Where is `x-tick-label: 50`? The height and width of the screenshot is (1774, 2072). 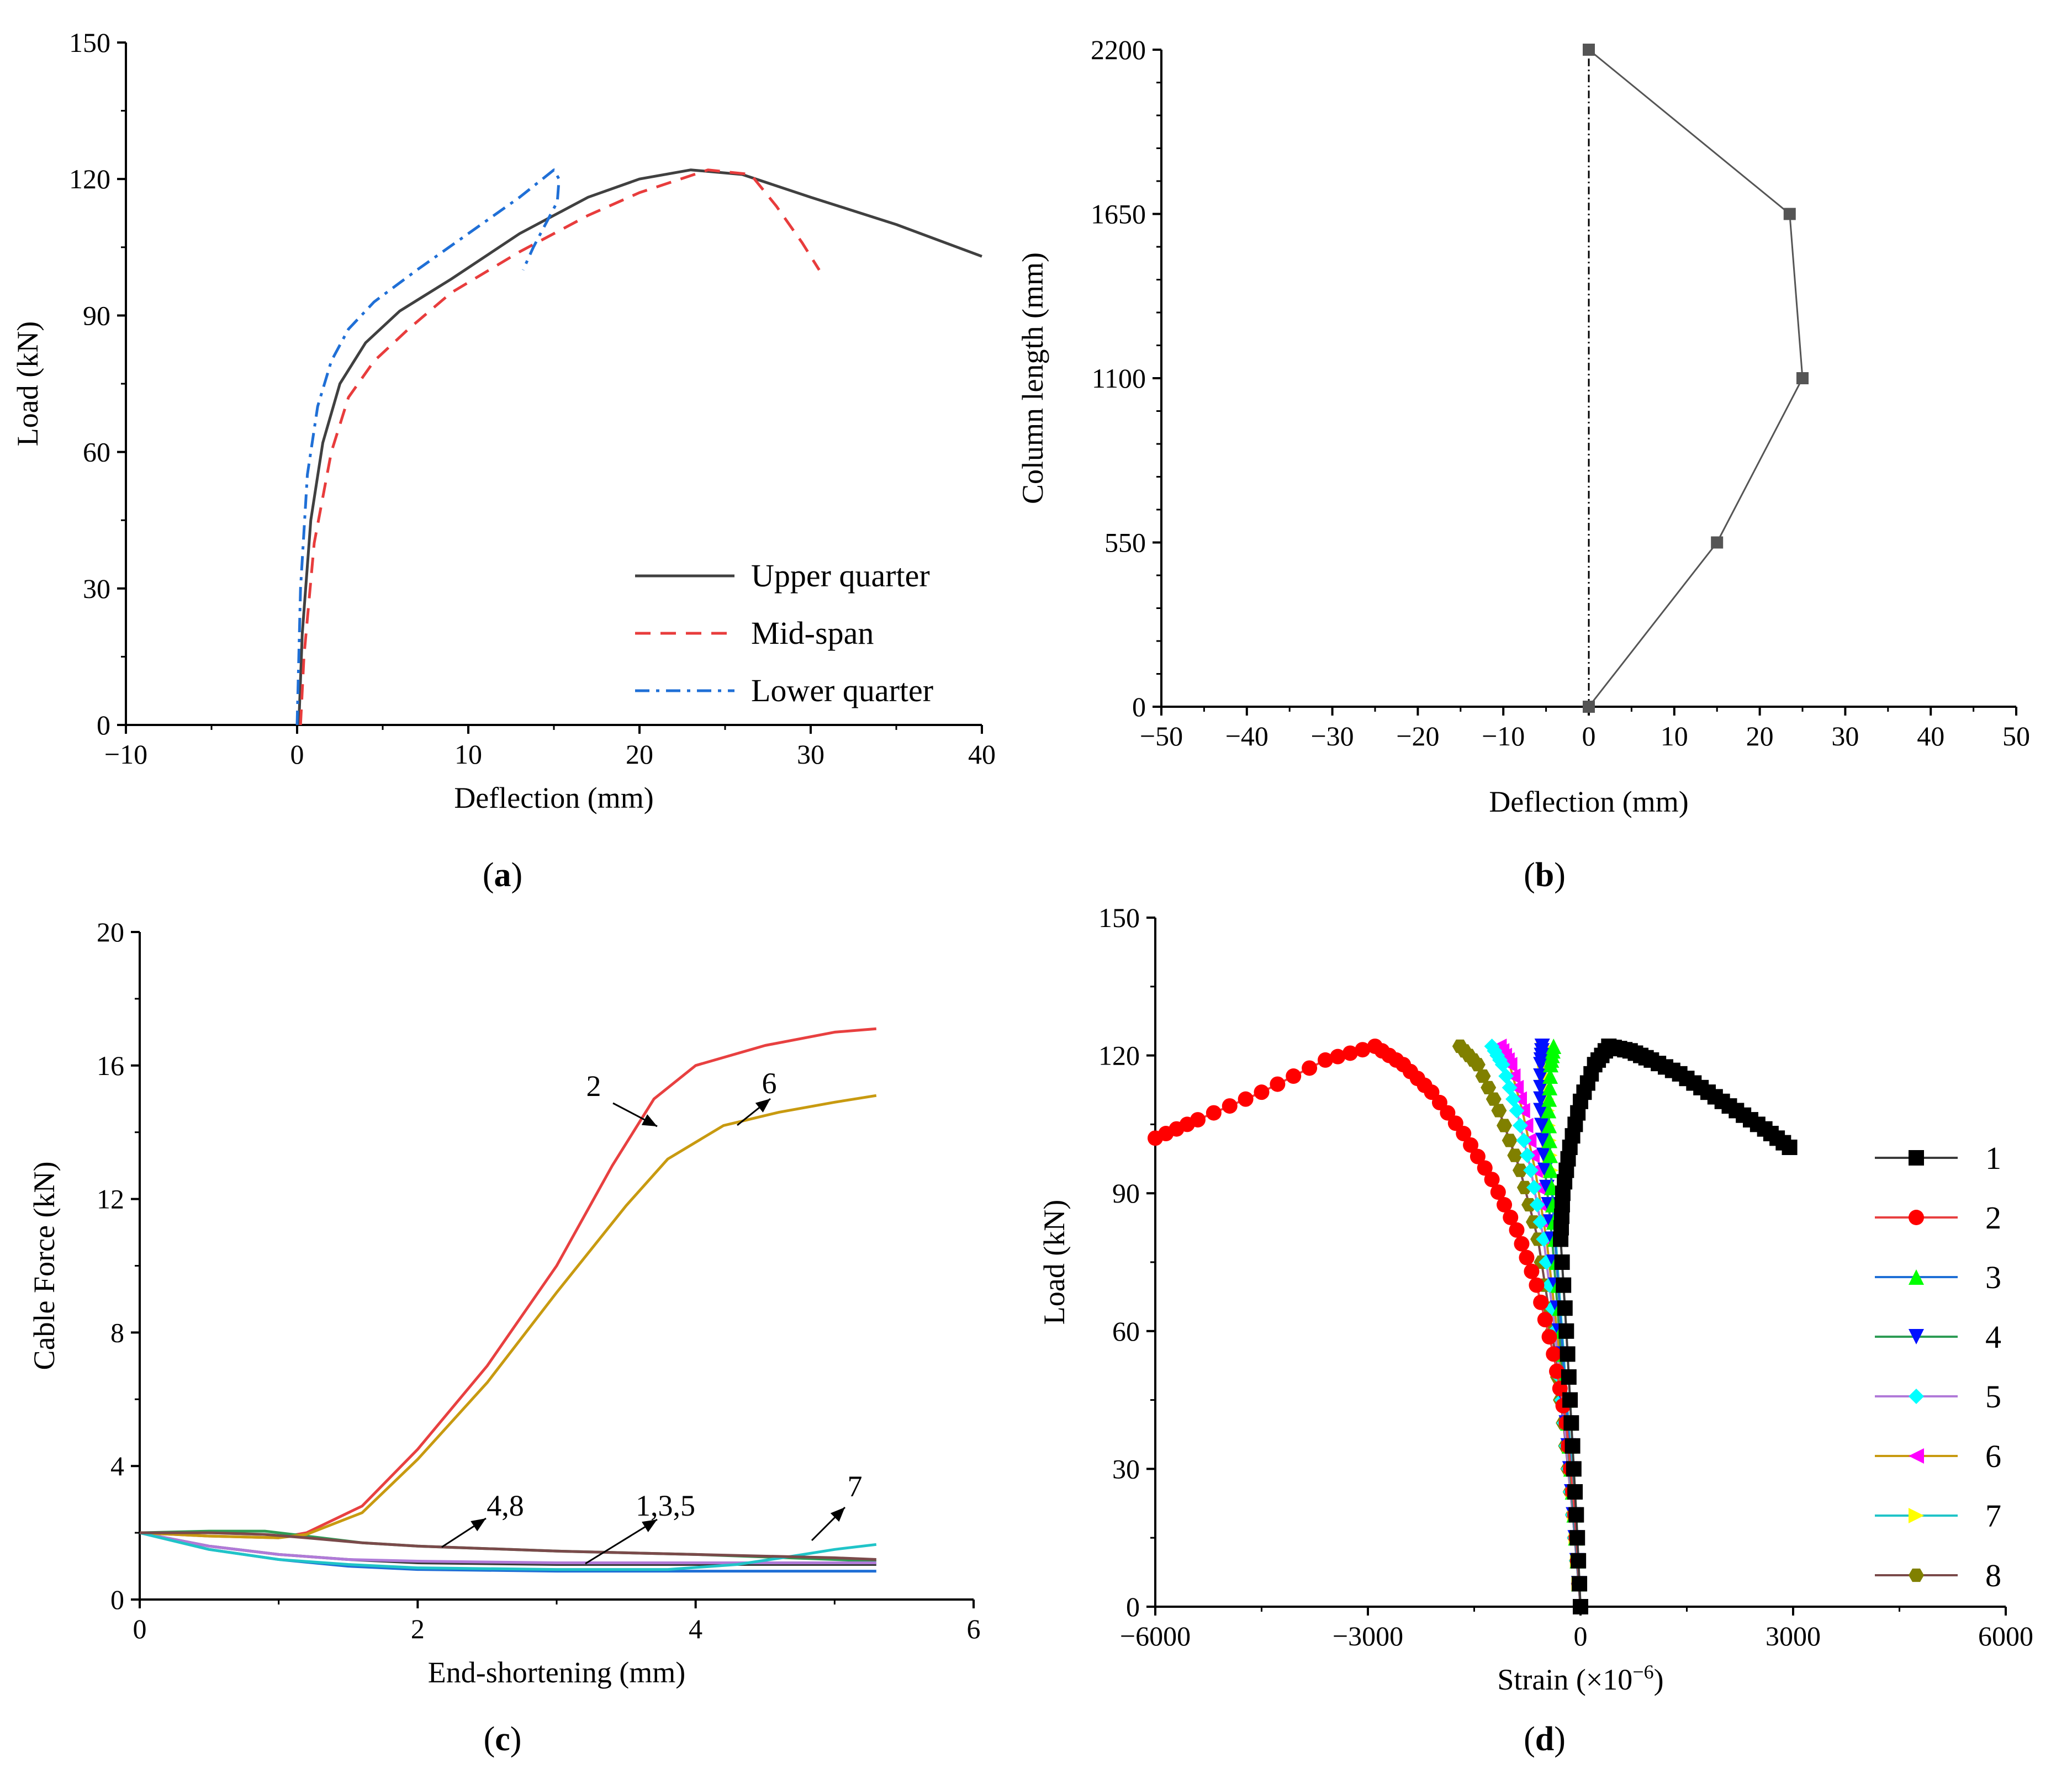 x-tick-label: 50 is located at coordinates (2016, 736).